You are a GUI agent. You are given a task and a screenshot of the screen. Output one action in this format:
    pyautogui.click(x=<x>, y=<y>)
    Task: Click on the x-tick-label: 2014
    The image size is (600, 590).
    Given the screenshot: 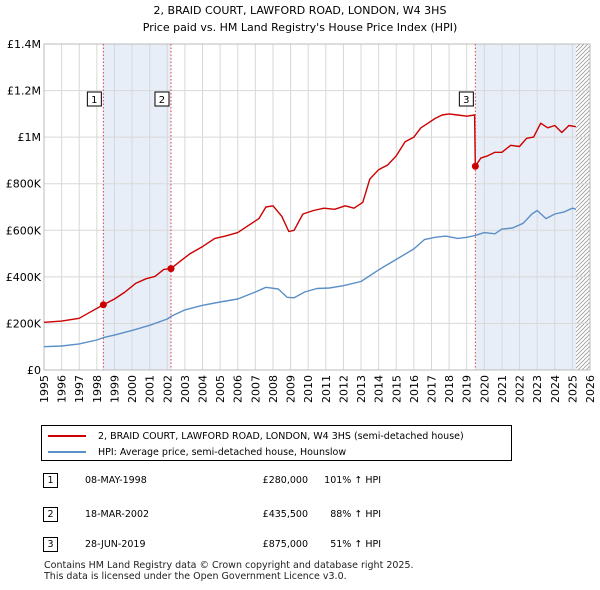 What is the action you would take?
    pyautogui.click(x=379, y=389)
    